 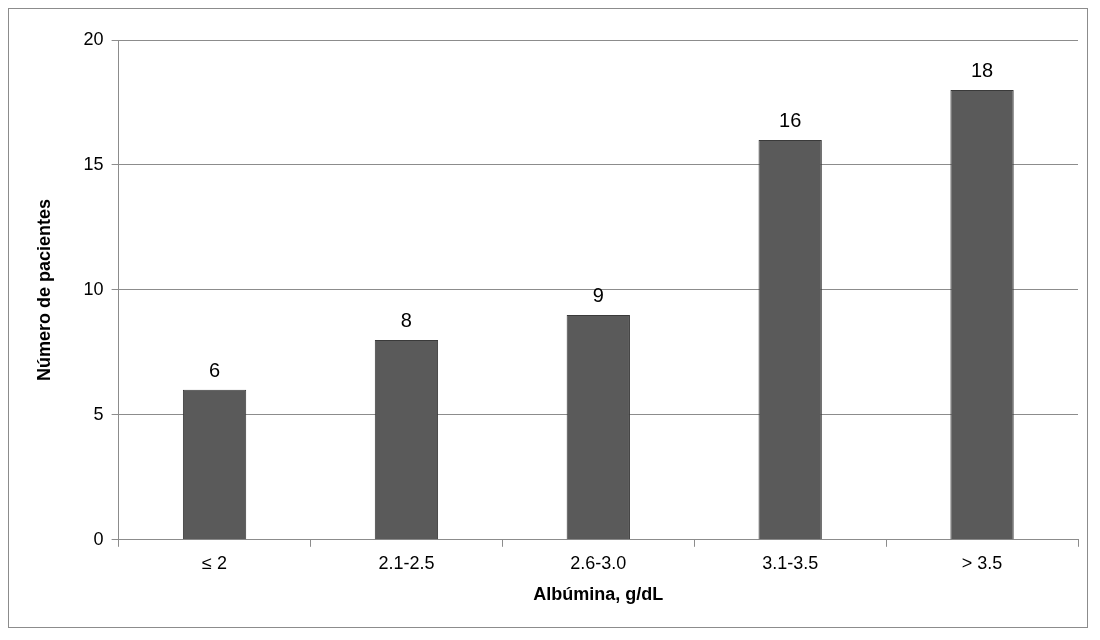 What do you see at coordinates (406, 562) in the screenshot?
I see `x-tick-label: 2.1-2.5` at bounding box center [406, 562].